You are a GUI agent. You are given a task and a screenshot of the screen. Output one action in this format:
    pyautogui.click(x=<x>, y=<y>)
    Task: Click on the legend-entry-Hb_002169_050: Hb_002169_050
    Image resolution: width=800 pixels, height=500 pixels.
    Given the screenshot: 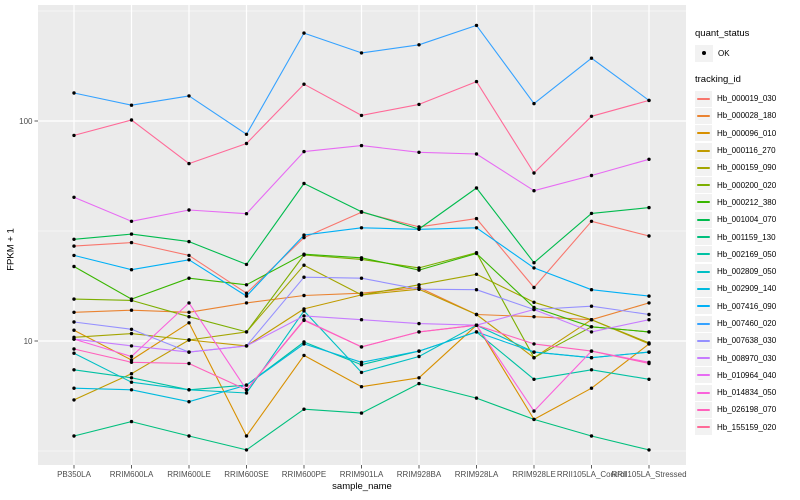 What is the action you would take?
    pyautogui.click(x=747, y=254)
    